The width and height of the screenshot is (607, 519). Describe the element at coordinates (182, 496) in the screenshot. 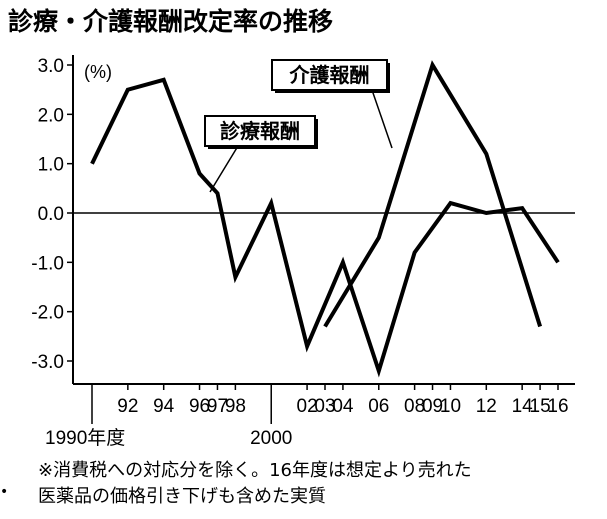

I see `footnote-line-2: 医薬品の価格引き下げも含めた実質` at that location.